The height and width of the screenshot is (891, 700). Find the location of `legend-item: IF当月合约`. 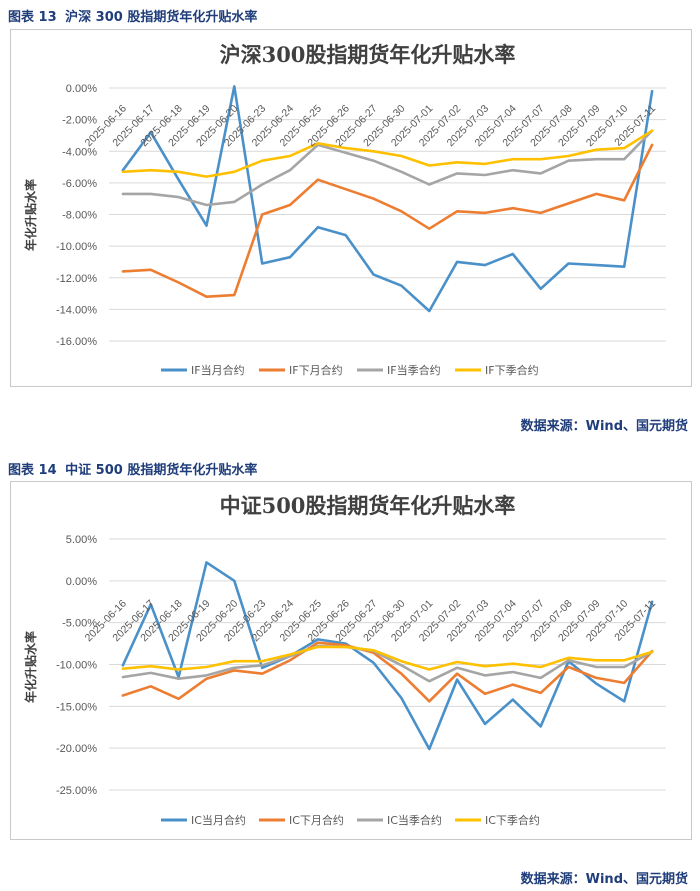

legend-item: IF当月合约 is located at coordinates (203, 370).